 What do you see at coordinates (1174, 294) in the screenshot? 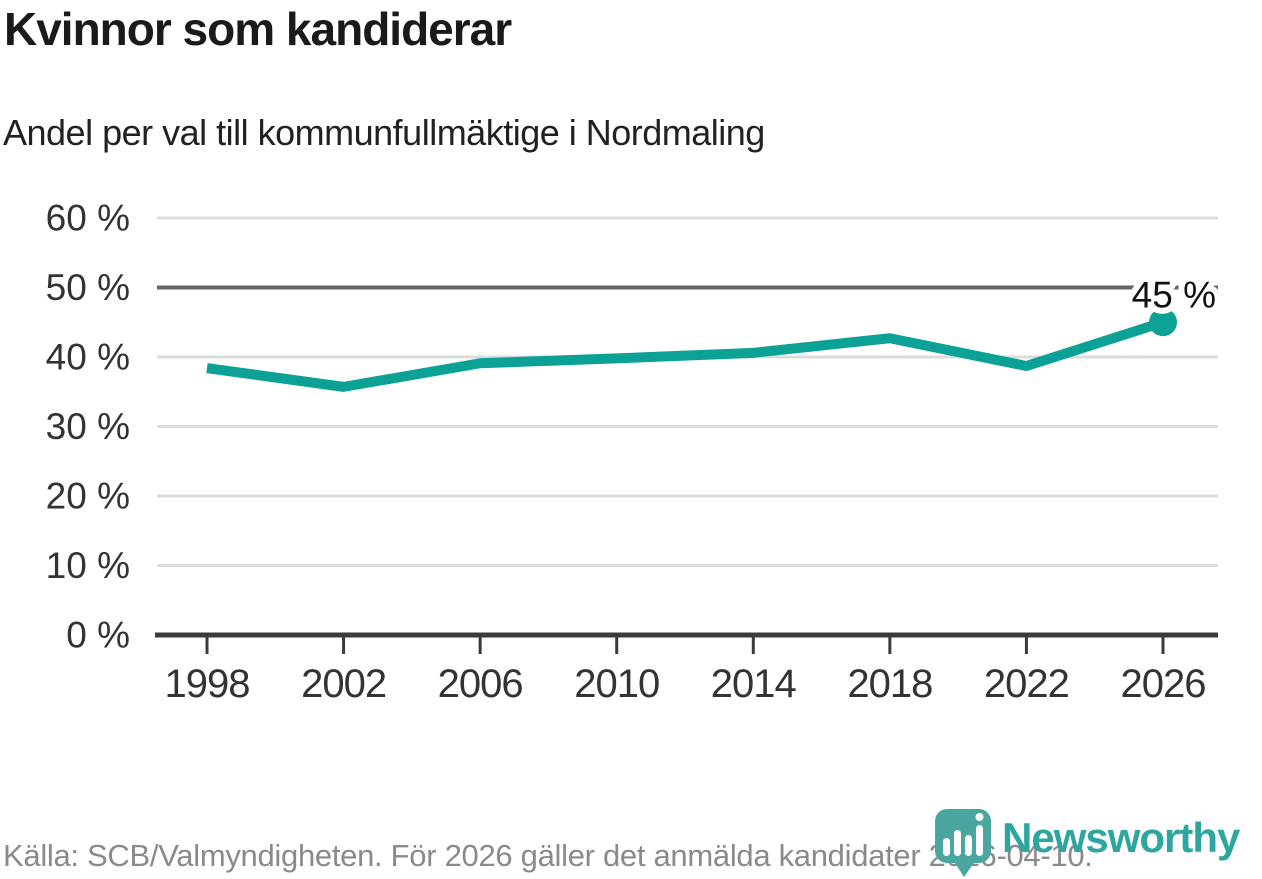
I see `end-point-label: 45 %` at bounding box center [1174, 294].